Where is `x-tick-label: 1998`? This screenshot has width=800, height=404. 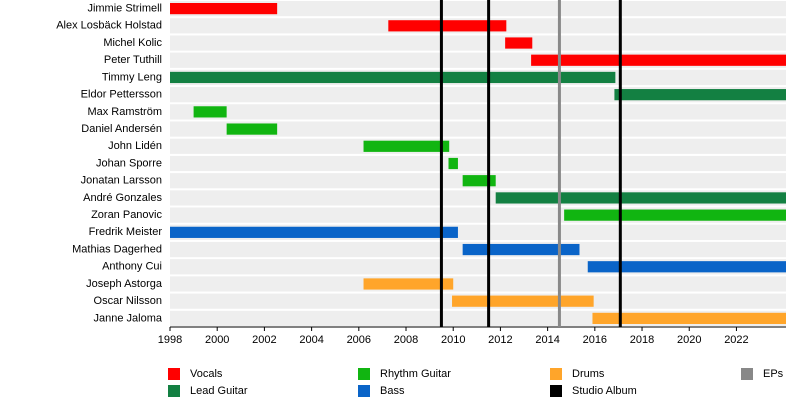
x-tick-label: 1998 is located at coordinates (170, 340).